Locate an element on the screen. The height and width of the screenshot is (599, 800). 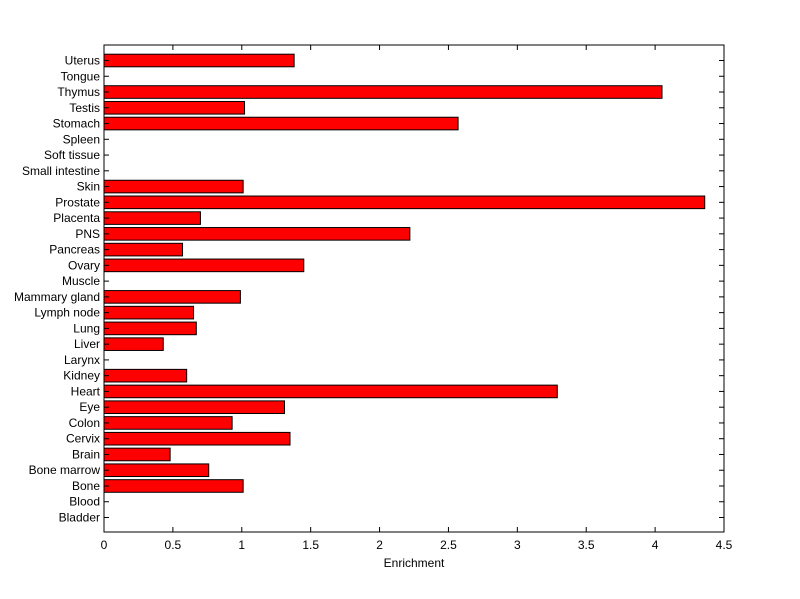
y-tick-label: Brain is located at coordinates (86, 454).